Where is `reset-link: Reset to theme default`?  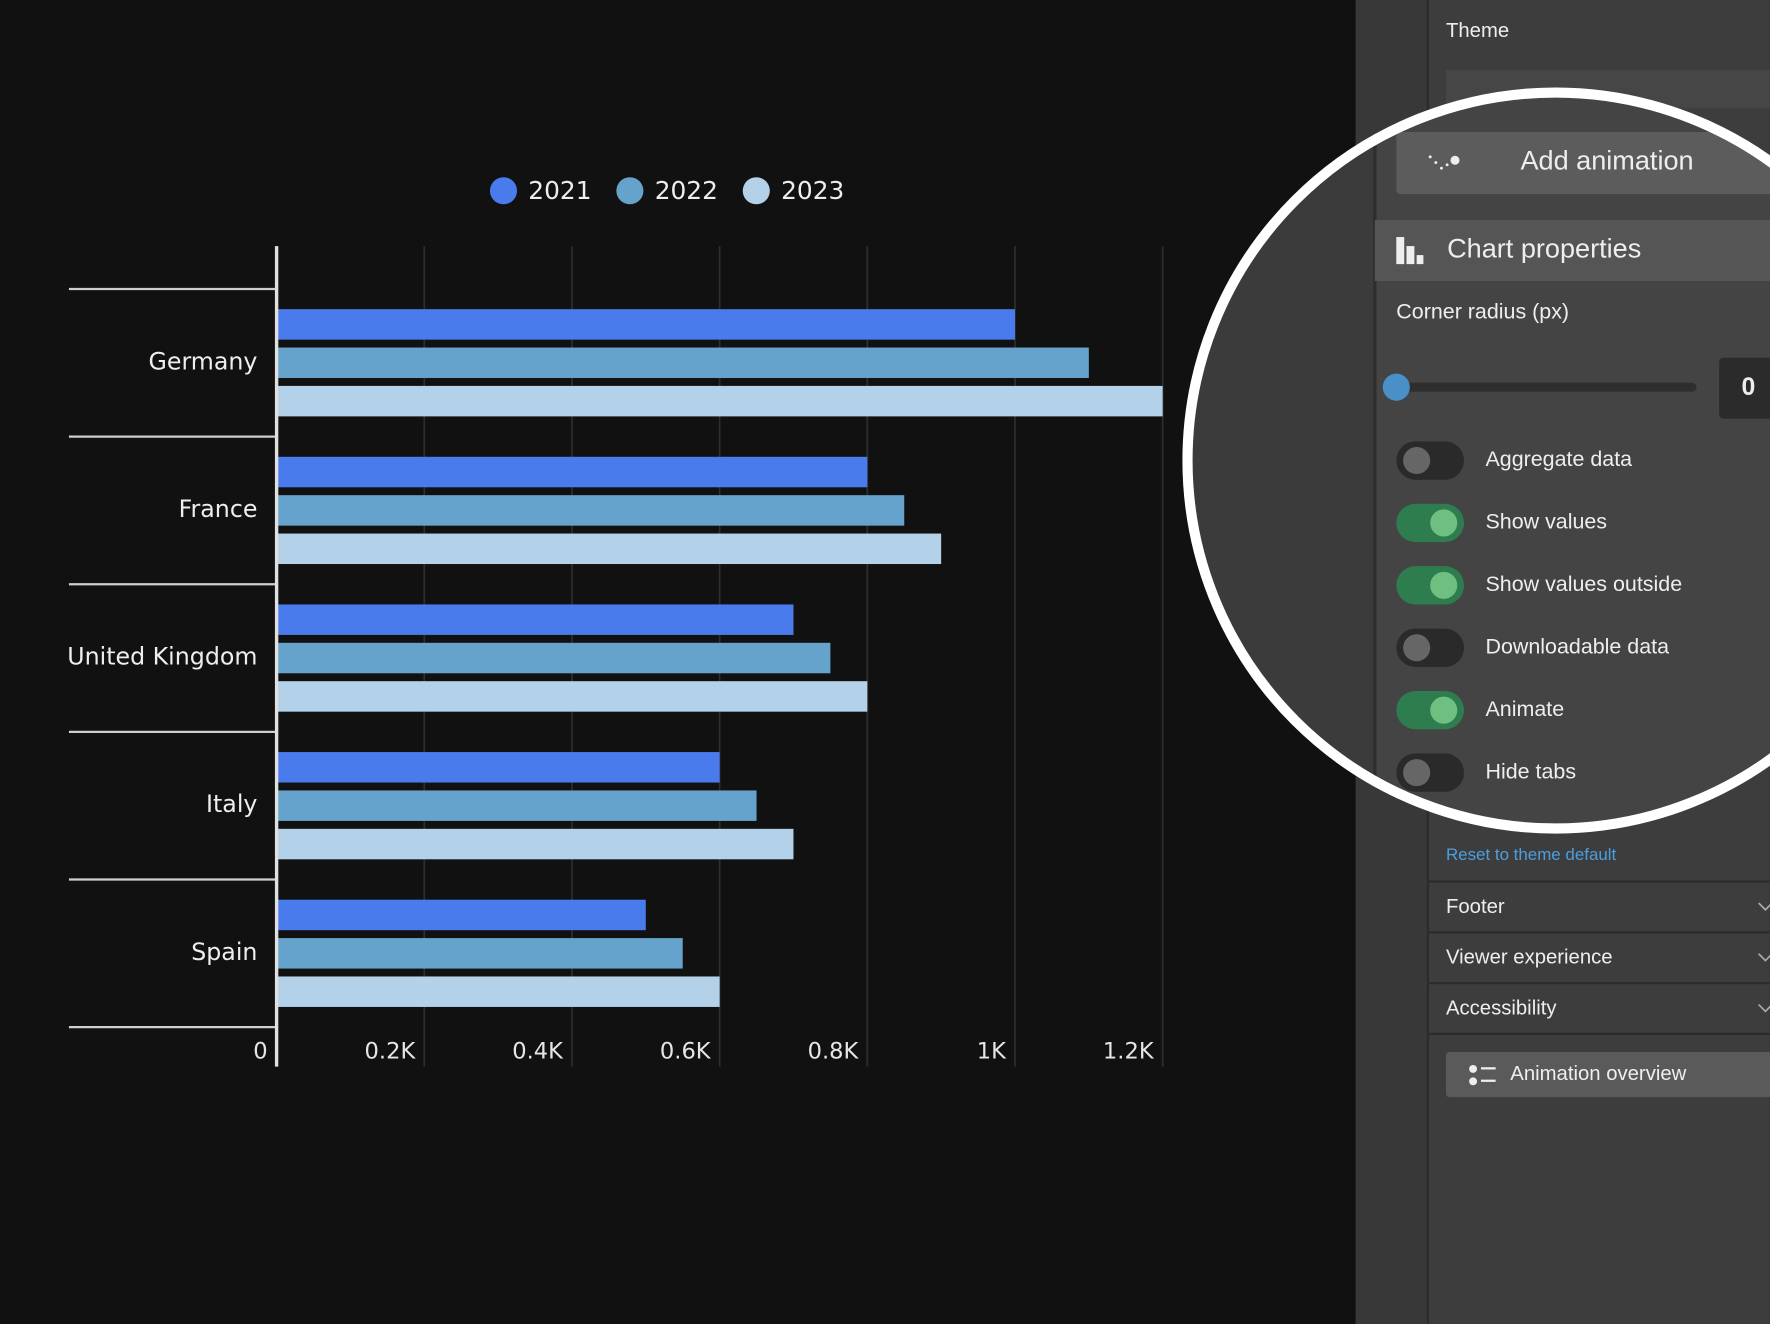 reset-link: Reset to theme default is located at coordinates (1531, 854).